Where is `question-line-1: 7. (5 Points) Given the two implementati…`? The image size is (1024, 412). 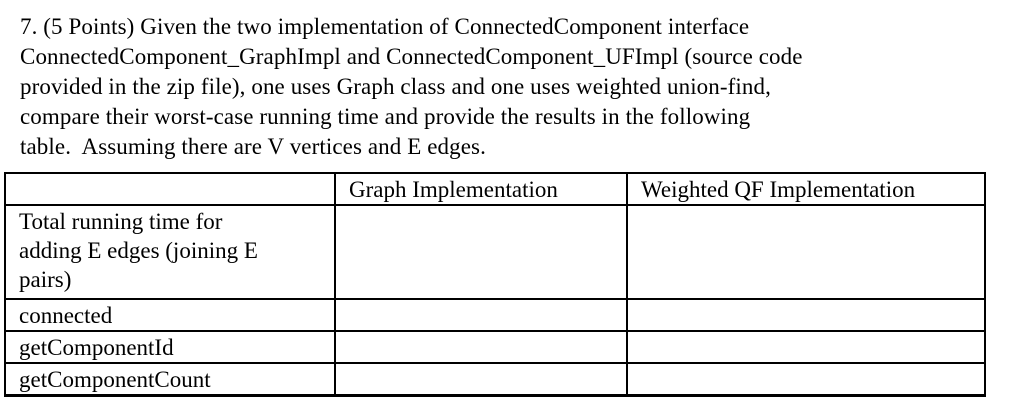 question-line-1: 7. (5 Points) Given the two implementati… is located at coordinates (385, 26).